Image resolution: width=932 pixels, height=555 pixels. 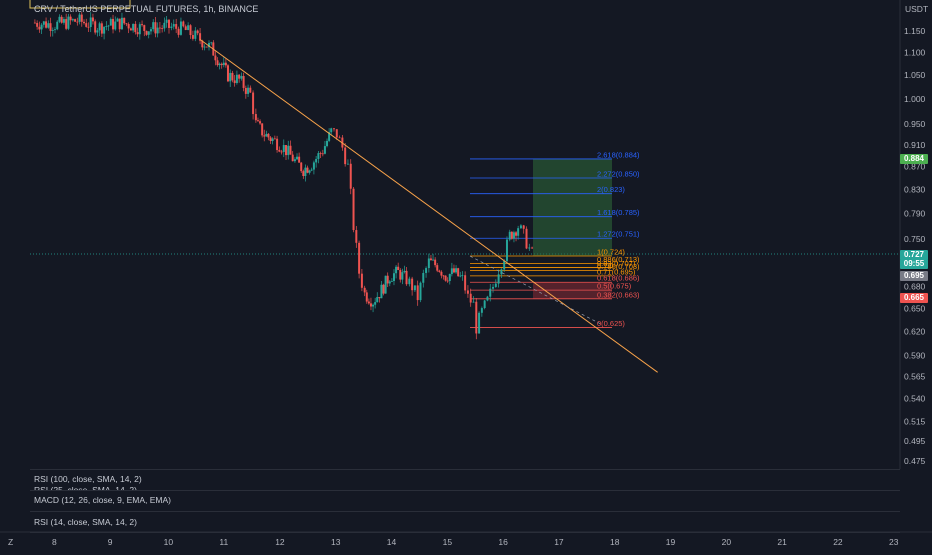 What do you see at coordinates (915, 99) in the screenshot?
I see `price-tick-label: 1.000` at bounding box center [915, 99].